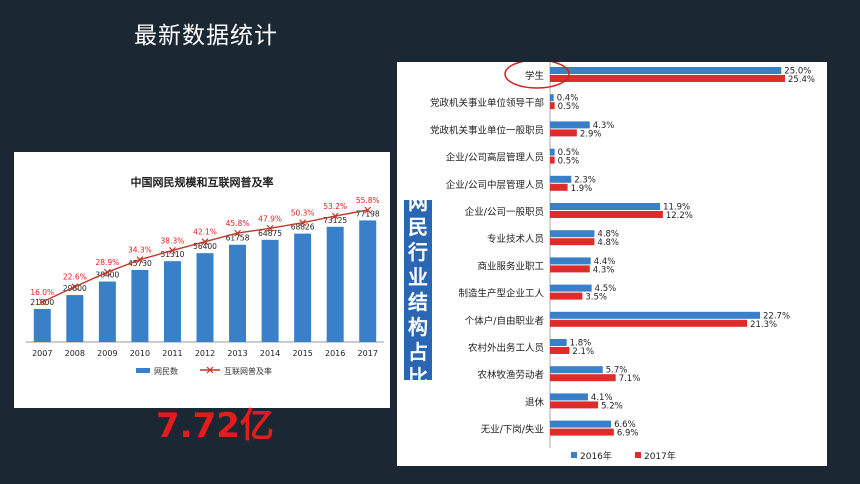 This screenshot has height=484, width=860. Describe the element at coordinates (501, 294) in the screenshot. I see `category-label: 制造生产型企业工人` at that location.